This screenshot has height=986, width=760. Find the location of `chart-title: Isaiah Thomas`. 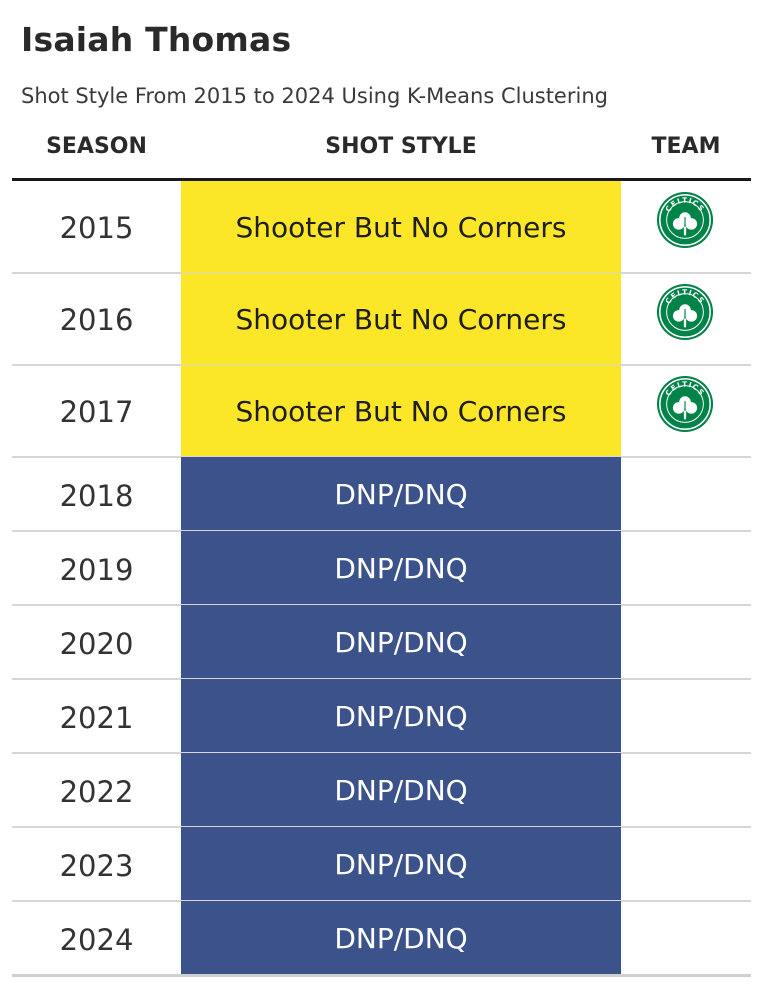

chart-title: Isaiah Thomas is located at coordinates (156, 39).